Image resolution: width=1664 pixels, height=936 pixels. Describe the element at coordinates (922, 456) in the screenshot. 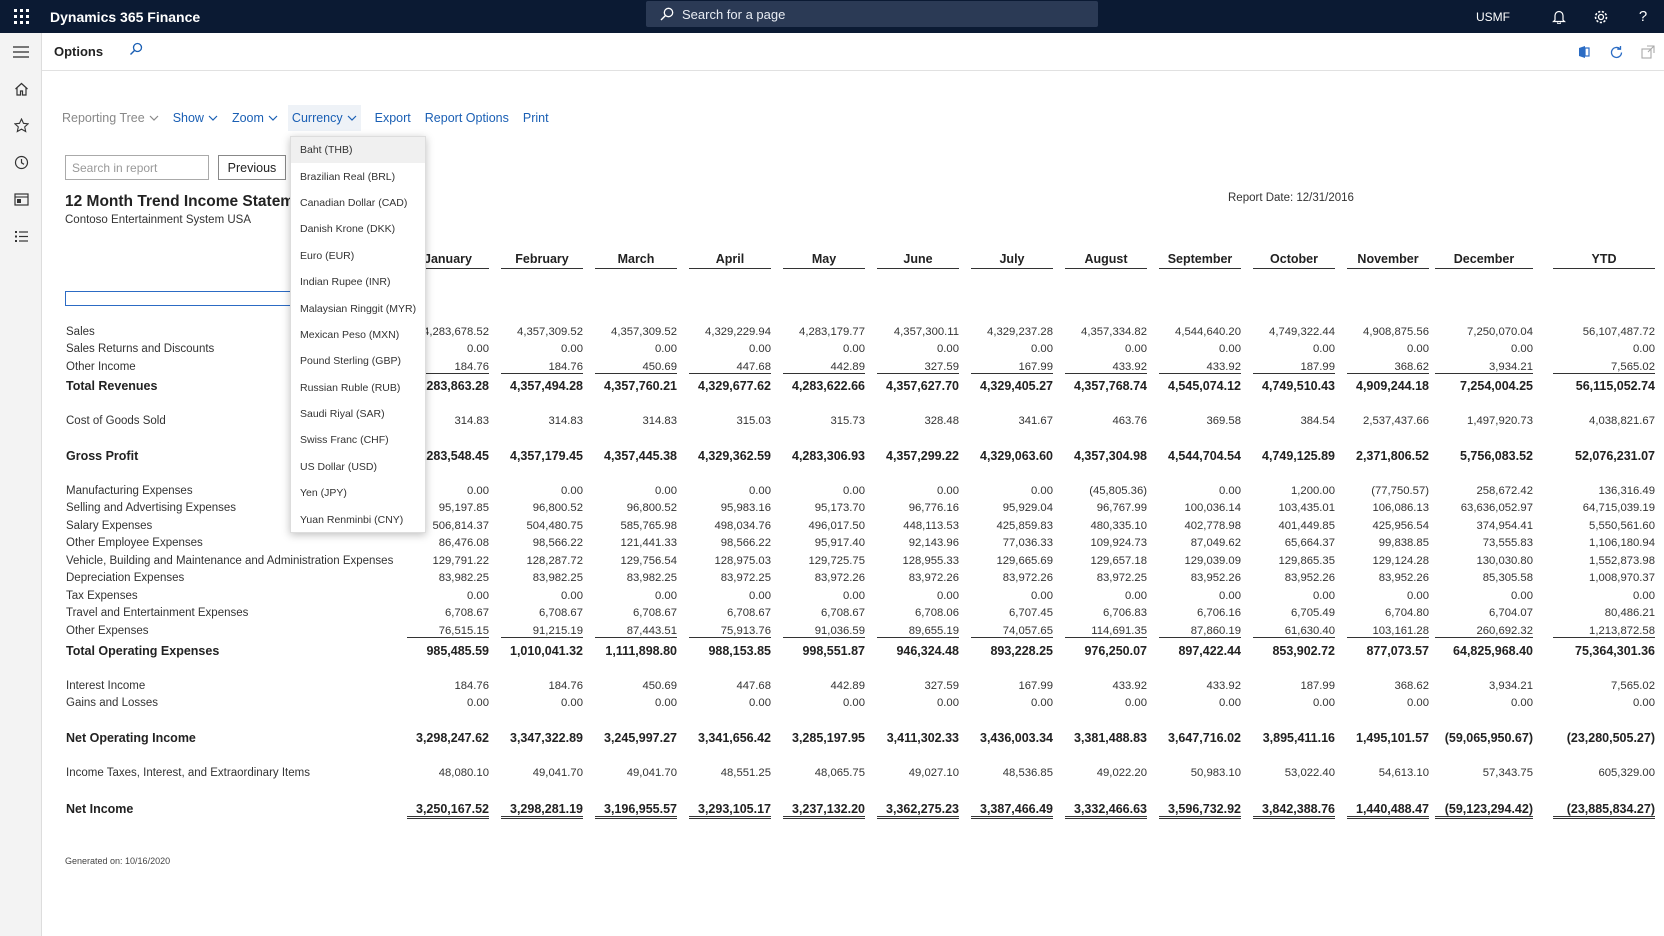

I see `table-cell: 4,357,299.22` at that location.